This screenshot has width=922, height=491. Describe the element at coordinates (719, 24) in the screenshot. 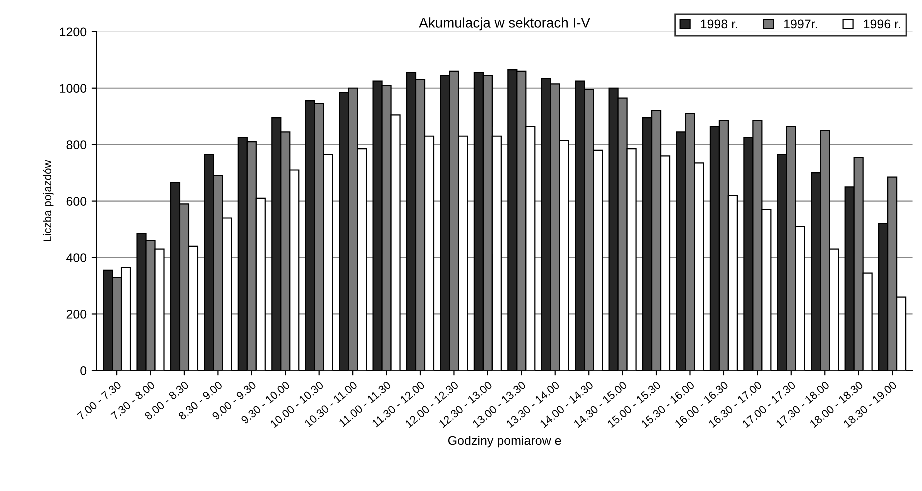

I see `legend-label: 1998 r.` at that location.